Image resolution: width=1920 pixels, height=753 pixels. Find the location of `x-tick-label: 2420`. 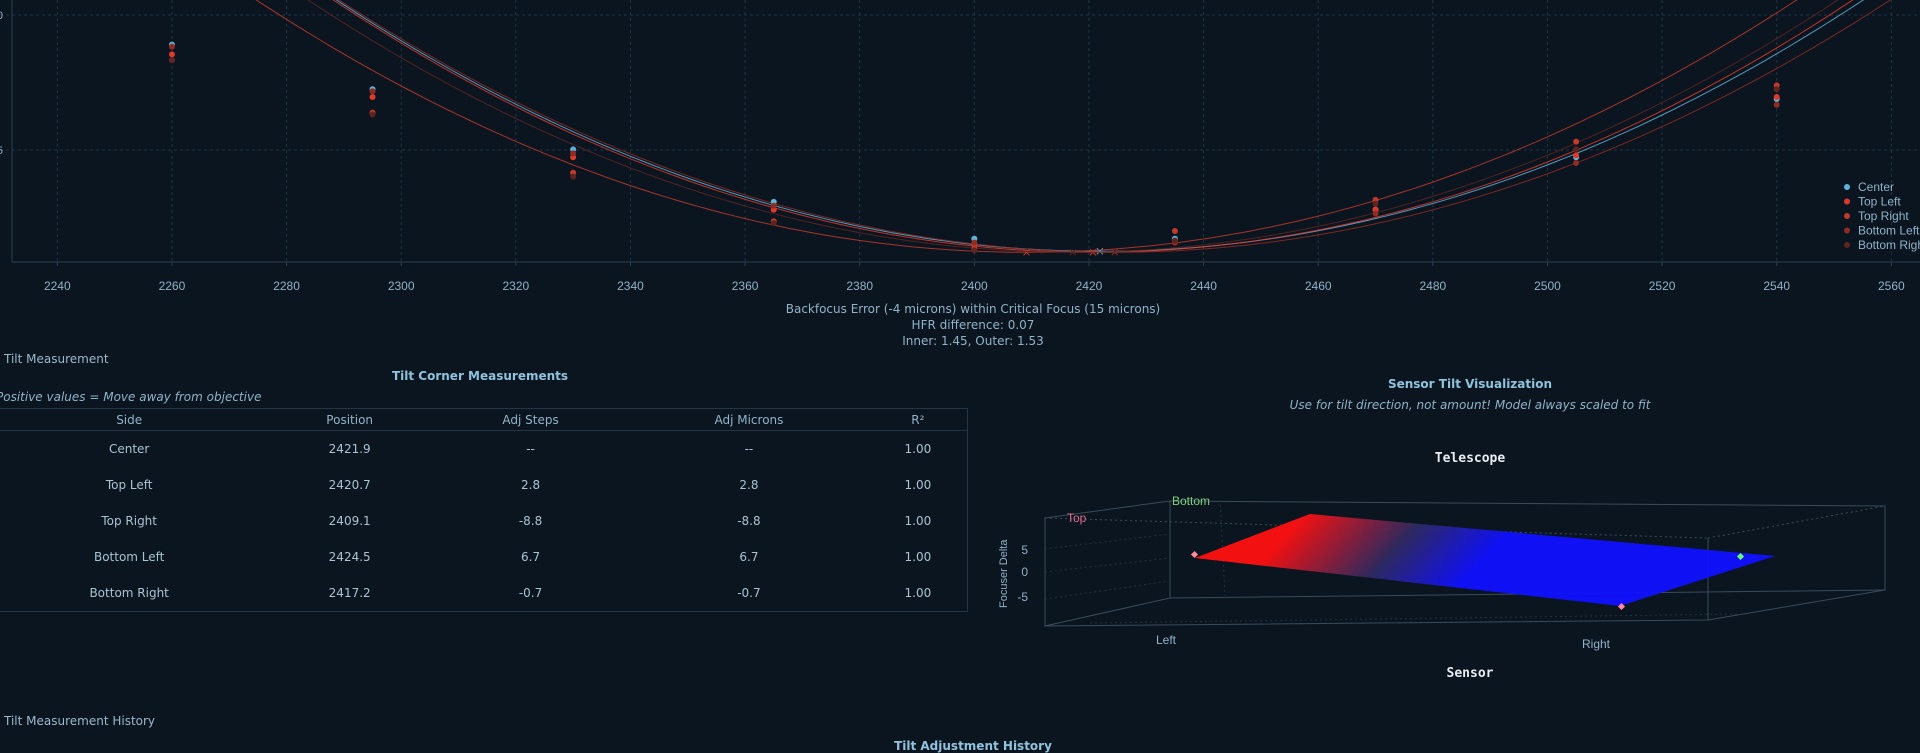

x-tick-label: 2420 is located at coordinates (1089, 286).